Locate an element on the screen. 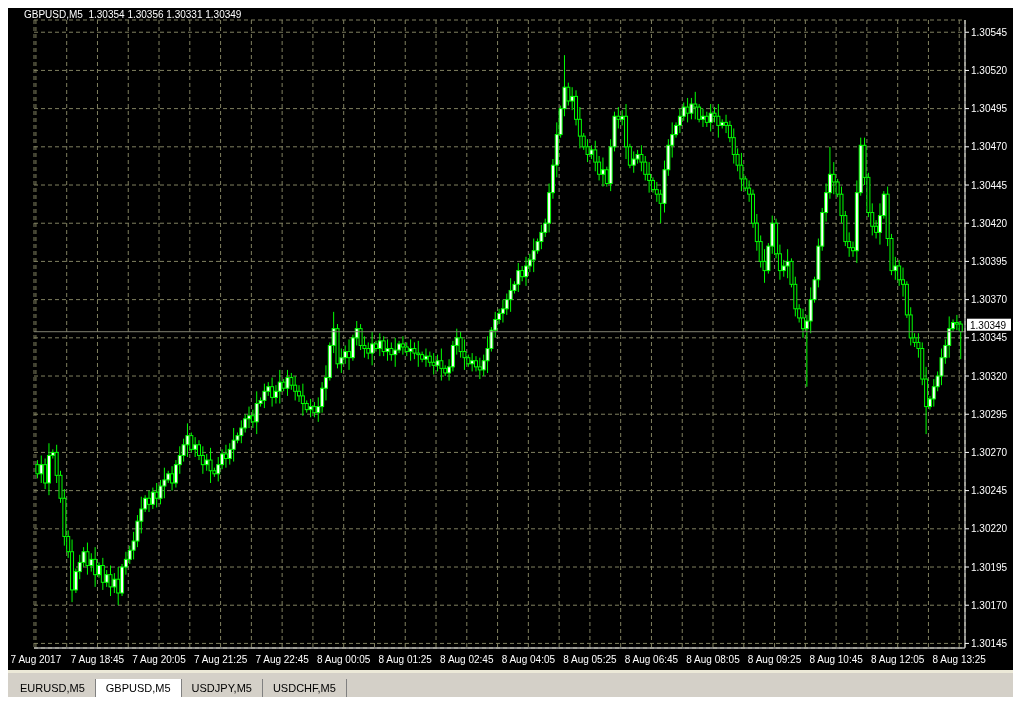 Image resolution: width=1021 pixels, height=702 pixels. x-tick-label: 8 Aug 00:05 is located at coordinates (344, 660).